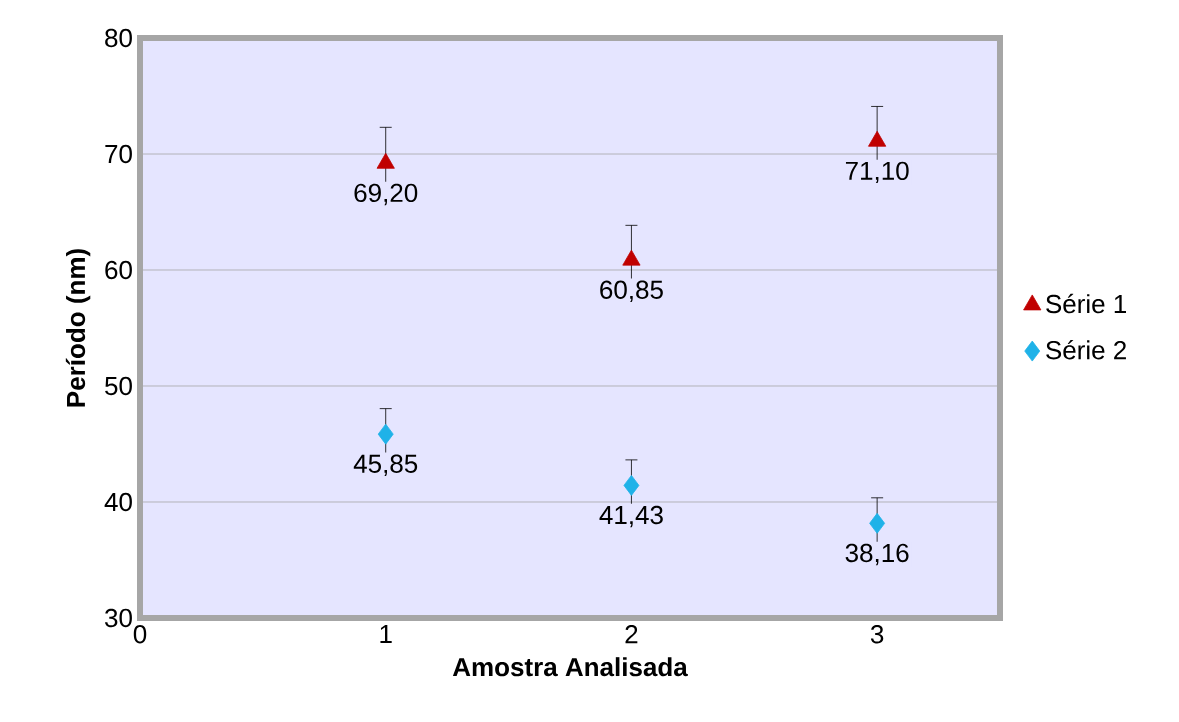 The width and height of the screenshot is (1179, 722). Describe the element at coordinates (118, 154) in the screenshot. I see `y-tick-label: 70` at that location.